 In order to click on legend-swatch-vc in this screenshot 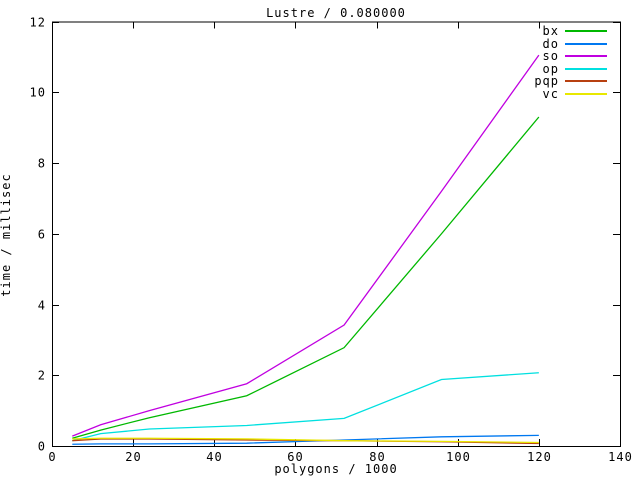, I will do `click(586, 93)`.